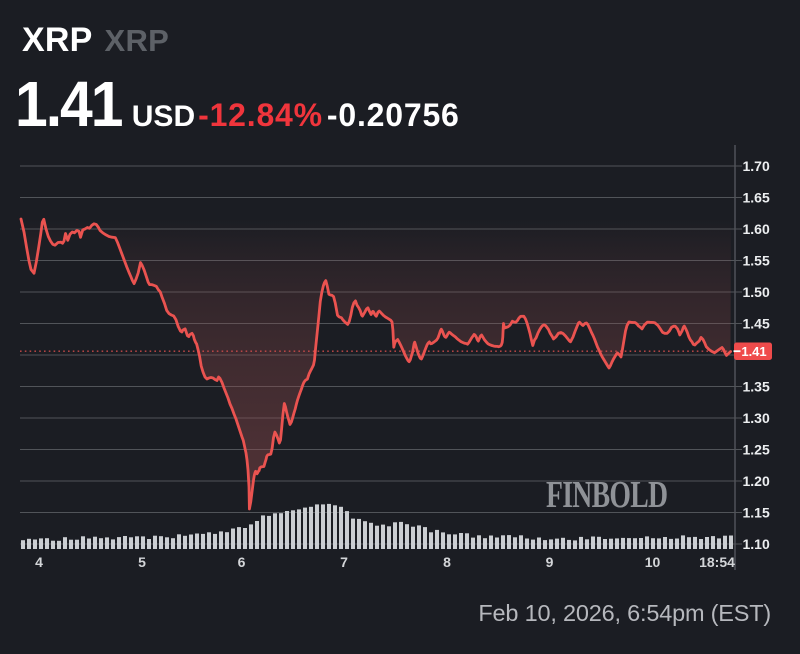 The height and width of the screenshot is (654, 800). What do you see at coordinates (344, 562) in the screenshot?
I see `svg-text: 7` at bounding box center [344, 562].